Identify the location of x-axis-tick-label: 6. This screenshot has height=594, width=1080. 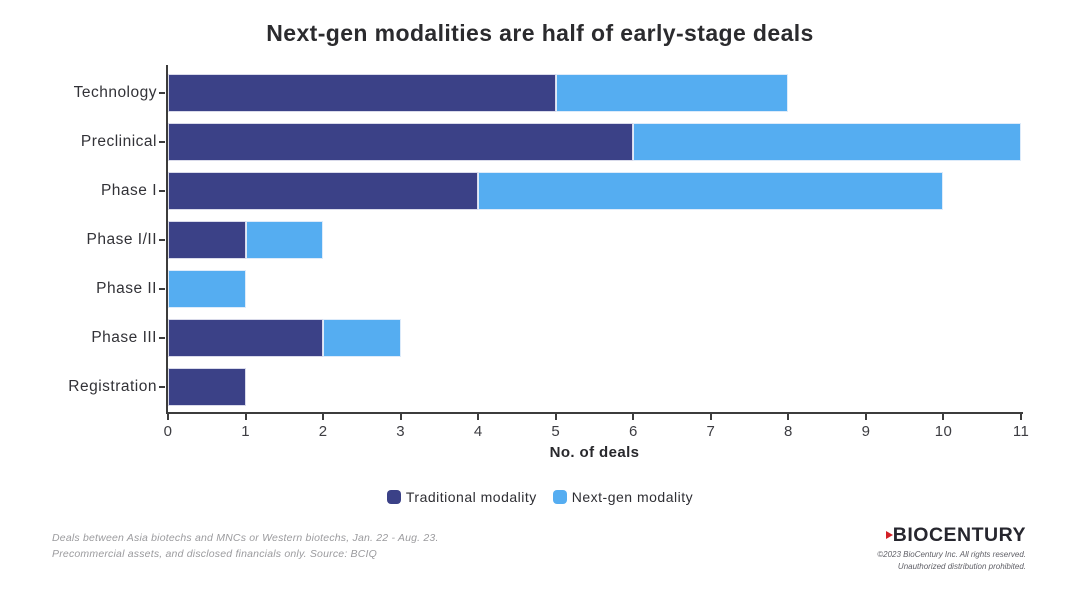
(633, 431).